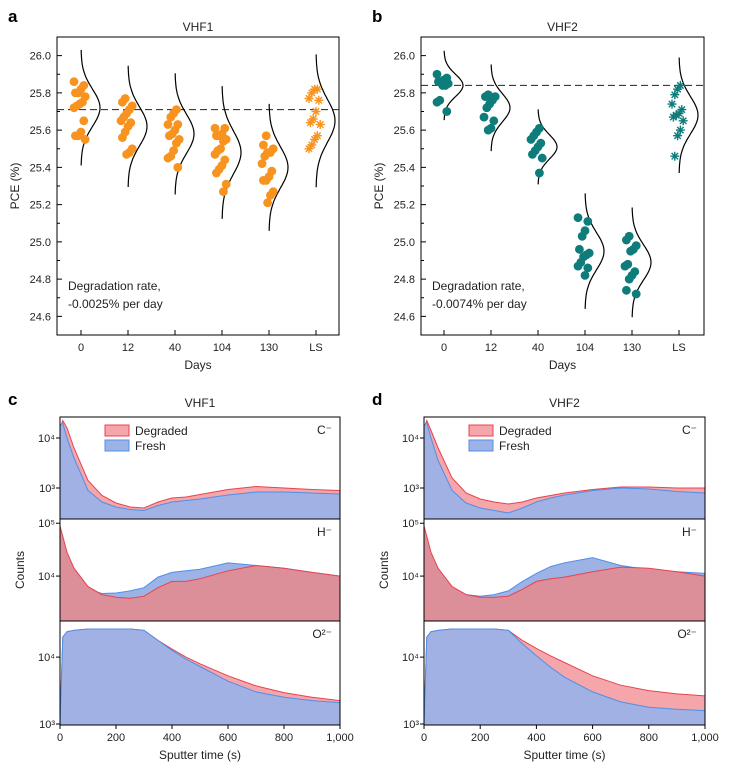 Image resolution: width=732 pixels, height=769 pixels. What do you see at coordinates (12, 399) in the screenshot?
I see `panel-label: c` at bounding box center [12, 399].